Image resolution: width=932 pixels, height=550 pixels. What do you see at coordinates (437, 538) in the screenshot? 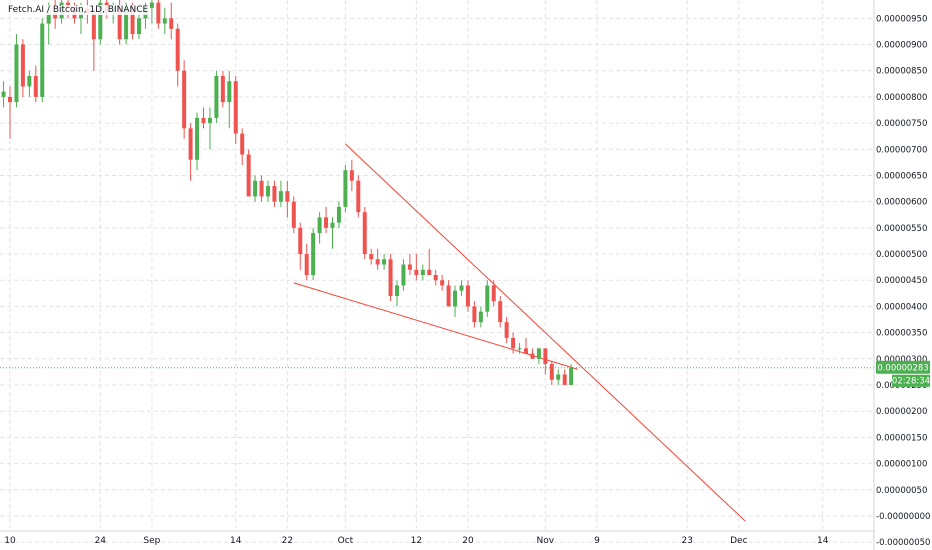
I see `time-axis: 10 24 Sep 14 22 Oct 12 20 Nov 9 23 Dec 14` at bounding box center [437, 538].